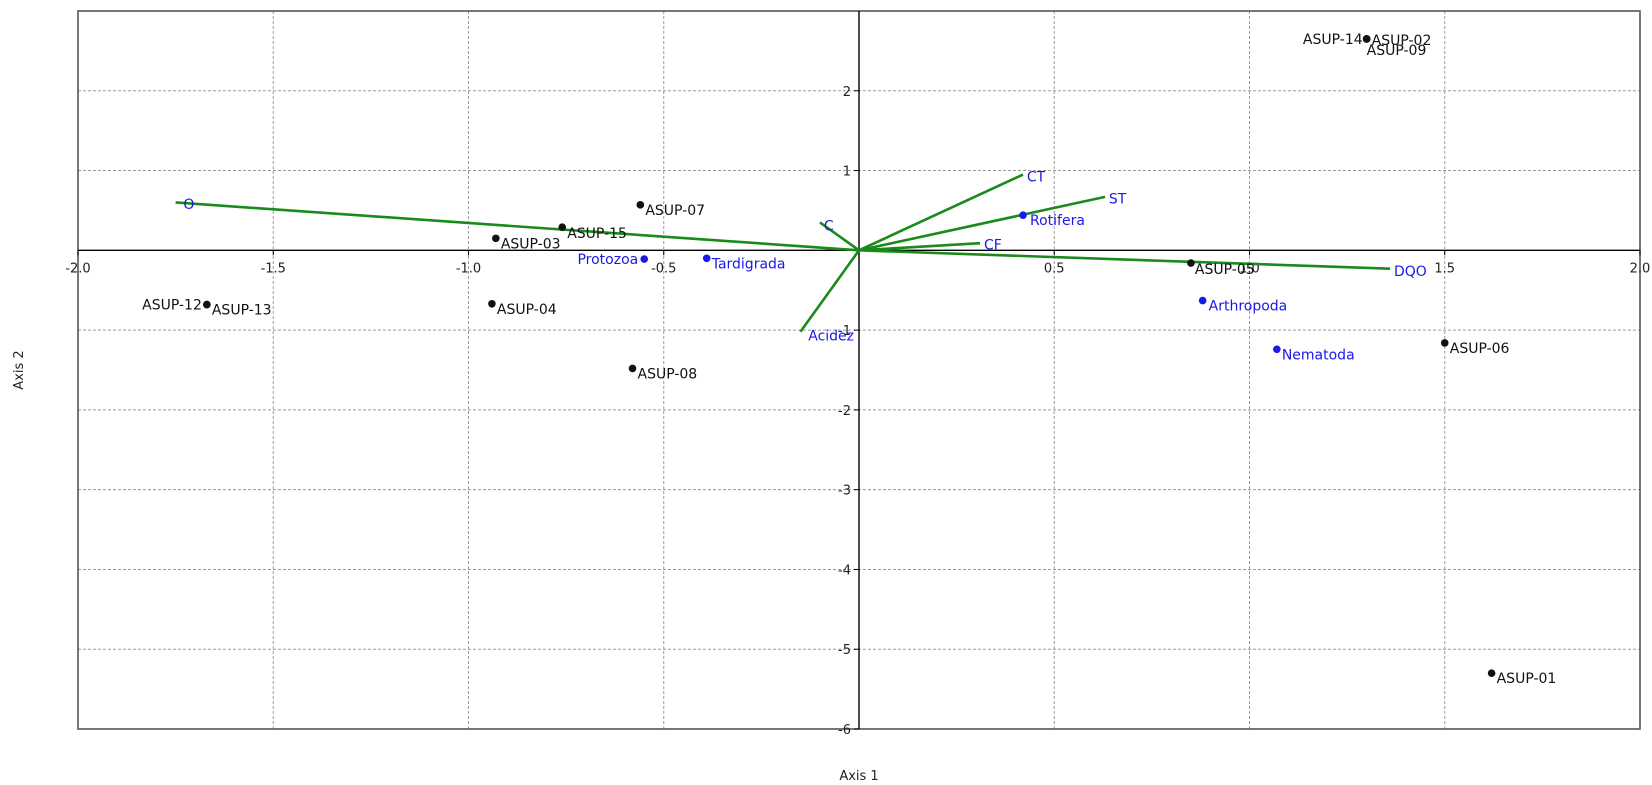  Describe the element at coordinates (1410, 272) in the screenshot. I see `env-vector-label: DQO` at that location.